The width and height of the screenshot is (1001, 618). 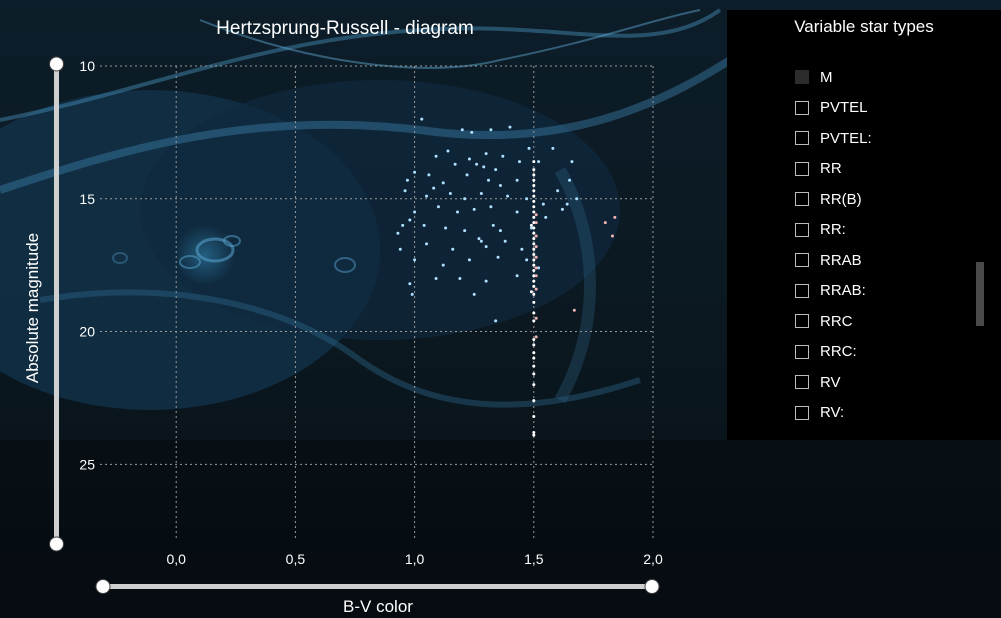 I want to click on chart-title: Hertzsprung-Russell - diagram, so click(x=345, y=28).